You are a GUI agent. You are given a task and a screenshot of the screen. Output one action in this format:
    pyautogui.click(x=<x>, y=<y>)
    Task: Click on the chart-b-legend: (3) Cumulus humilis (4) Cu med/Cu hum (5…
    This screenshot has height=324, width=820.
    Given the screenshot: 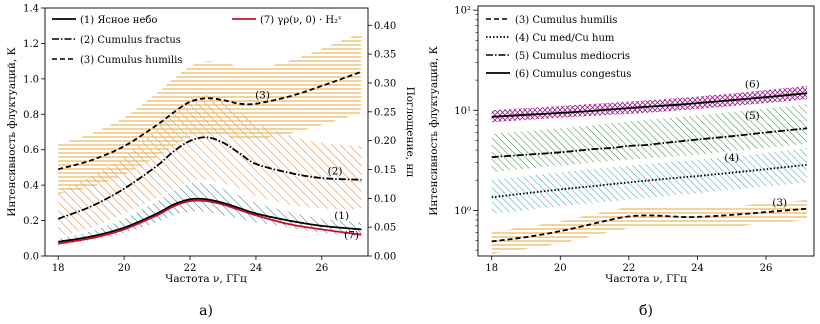 What is the action you would take?
    pyautogui.click(x=558, y=47)
    